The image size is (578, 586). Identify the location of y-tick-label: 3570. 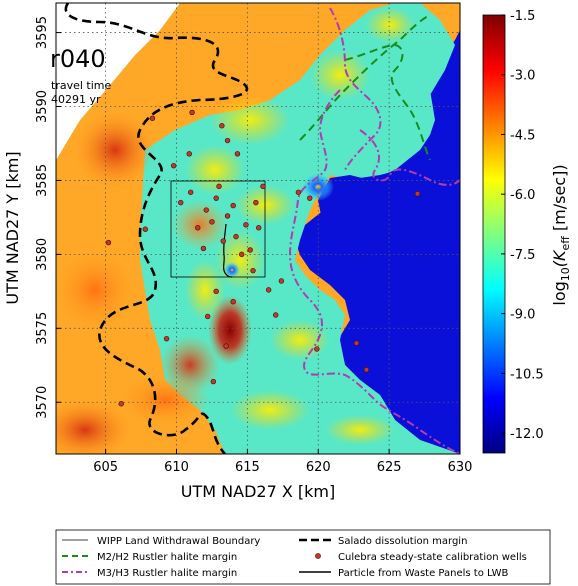
(42, 402).